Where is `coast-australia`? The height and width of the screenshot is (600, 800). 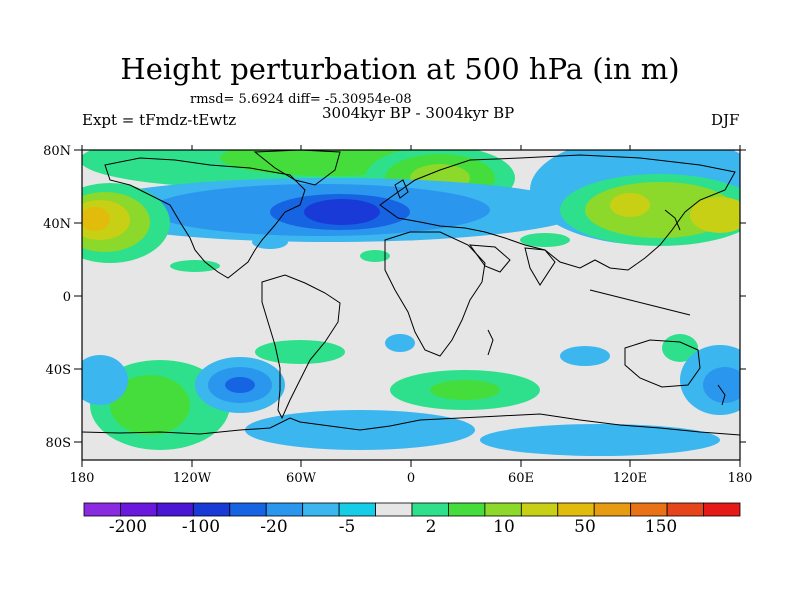 coast-australia is located at coordinates (662, 363).